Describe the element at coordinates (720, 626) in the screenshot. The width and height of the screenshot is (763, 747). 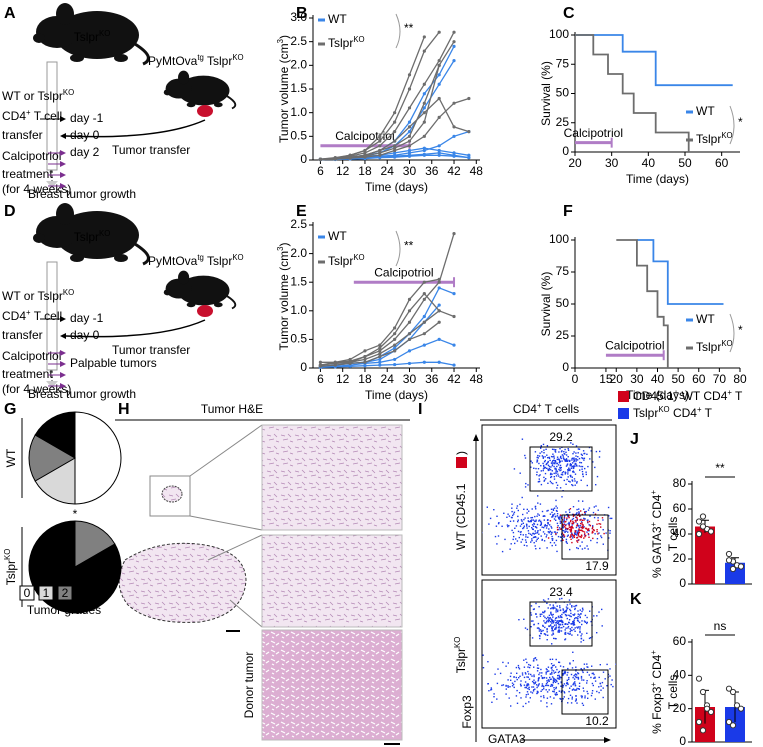
I see `significance: ns` at that location.